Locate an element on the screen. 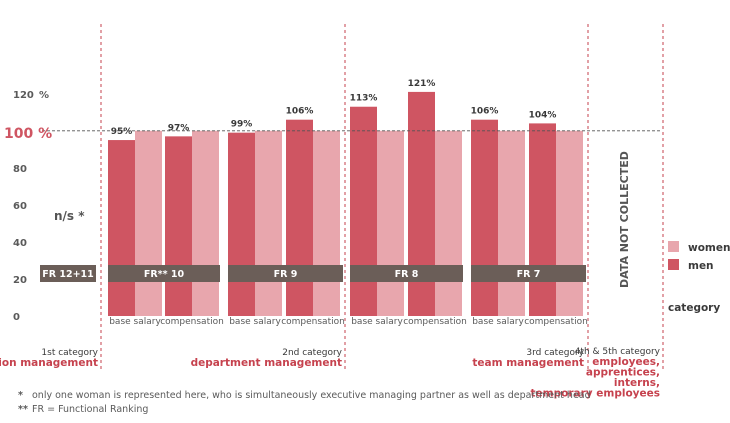 The image size is (730, 423). footnote-marker: * is located at coordinates (20, 395).